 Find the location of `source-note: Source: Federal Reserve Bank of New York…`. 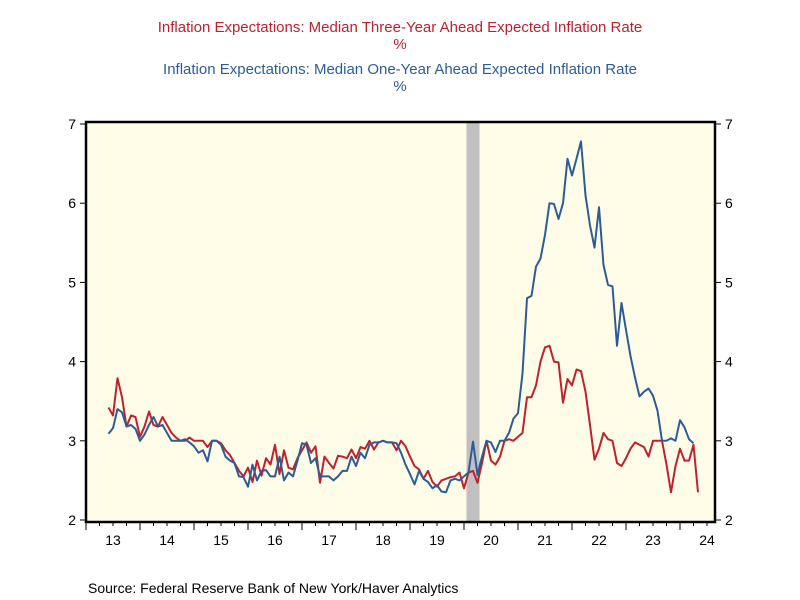

source-note: Source: Federal Reserve Bank of New York… is located at coordinates (273, 588).